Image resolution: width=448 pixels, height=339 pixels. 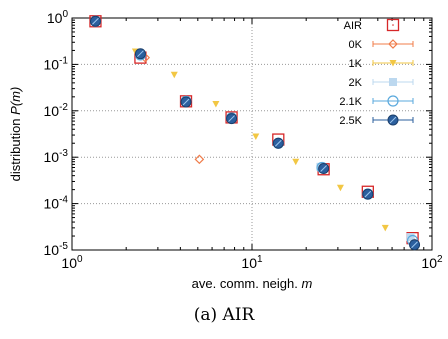 I want to click on legend-label: 2K, so click(x=356, y=83).